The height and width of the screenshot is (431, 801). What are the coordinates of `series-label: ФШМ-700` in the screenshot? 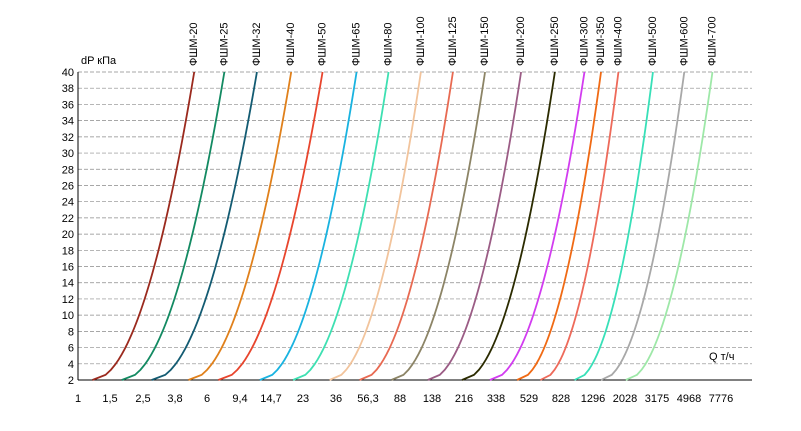 It's located at (712, 41).